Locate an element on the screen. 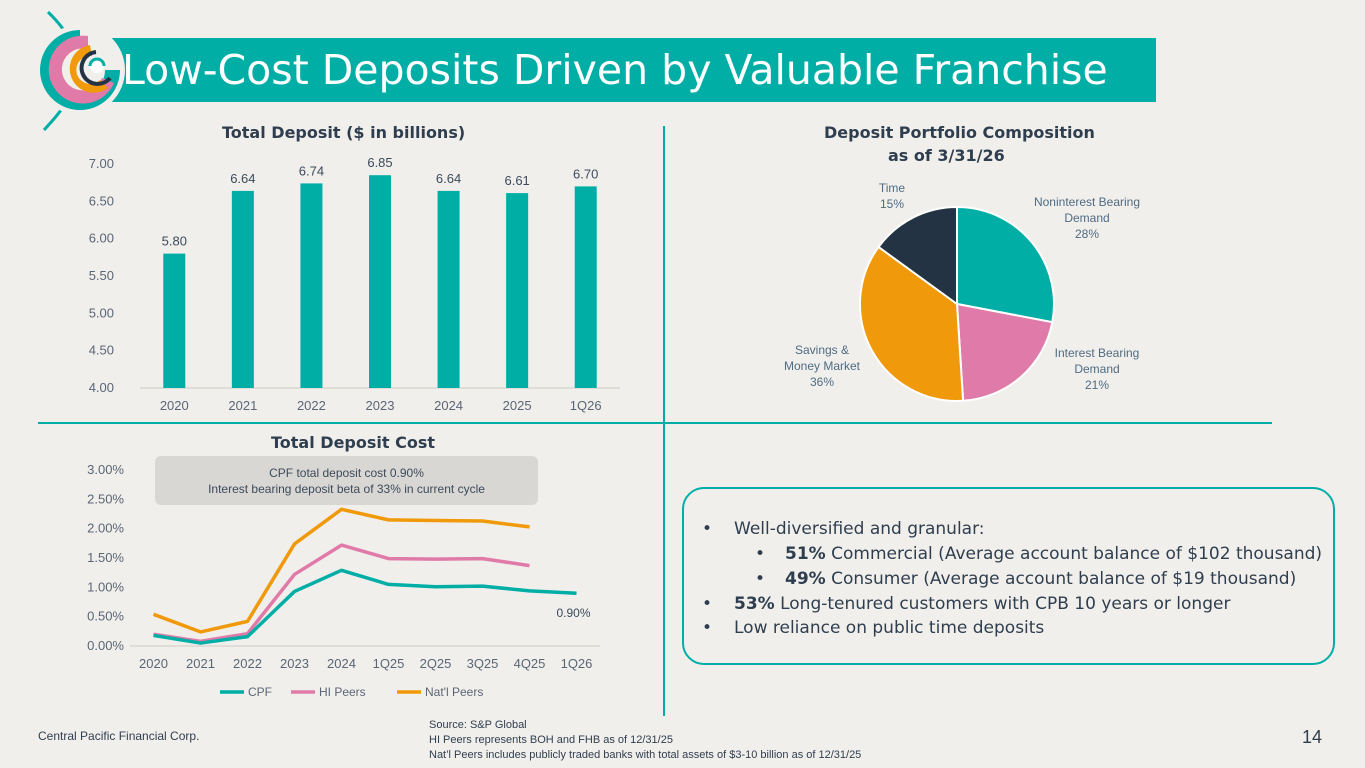  legend-label: CPF is located at coordinates (260, 692).